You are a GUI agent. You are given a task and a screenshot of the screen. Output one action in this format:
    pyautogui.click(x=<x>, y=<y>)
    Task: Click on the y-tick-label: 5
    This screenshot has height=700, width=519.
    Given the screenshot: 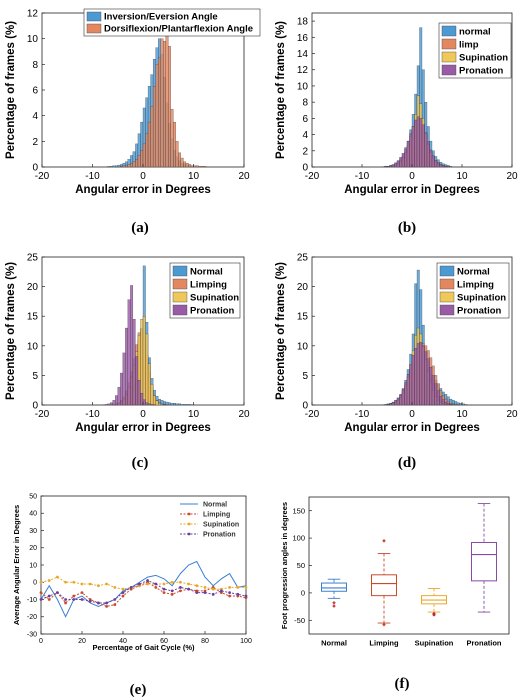 What is the action you would take?
    pyautogui.click(x=305, y=376)
    